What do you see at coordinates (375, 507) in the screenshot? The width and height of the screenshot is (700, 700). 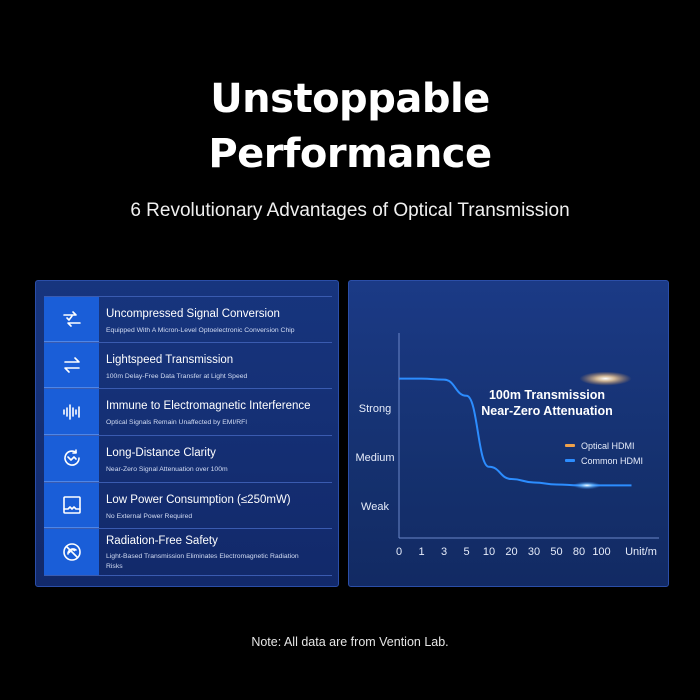 I see `y-tick-label: Weak` at bounding box center [375, 507].